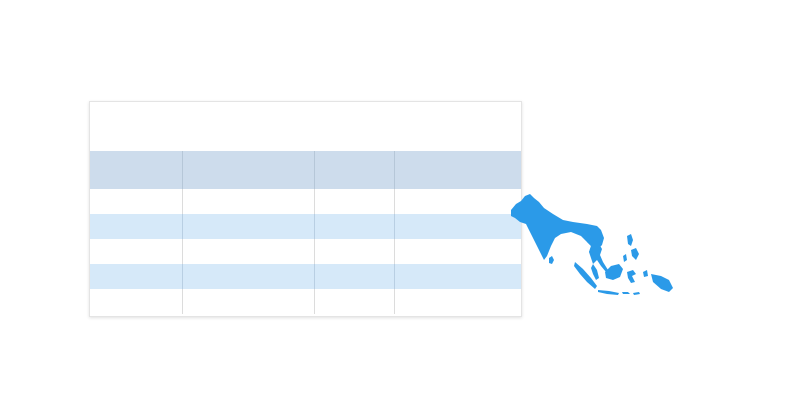 This screenshot has width=810, height=409. I want to click on south-southeast-asia-map-icon, so click(590, 245).